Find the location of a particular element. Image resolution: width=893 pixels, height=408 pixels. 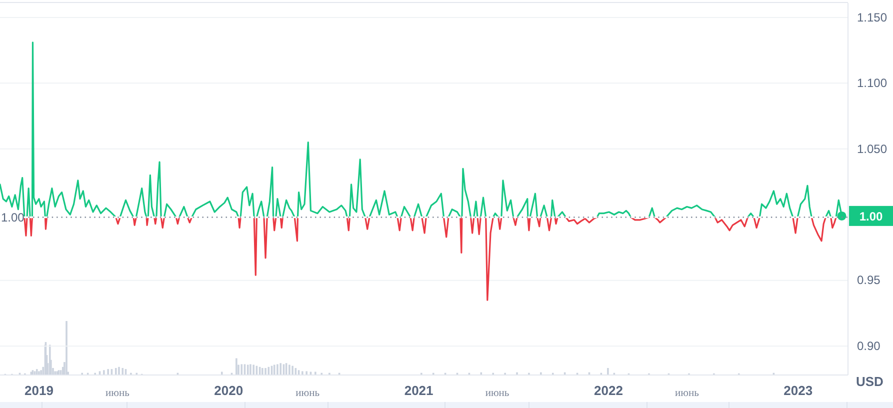

x-tick-label: 2020 is located at coordinates (229, 390).